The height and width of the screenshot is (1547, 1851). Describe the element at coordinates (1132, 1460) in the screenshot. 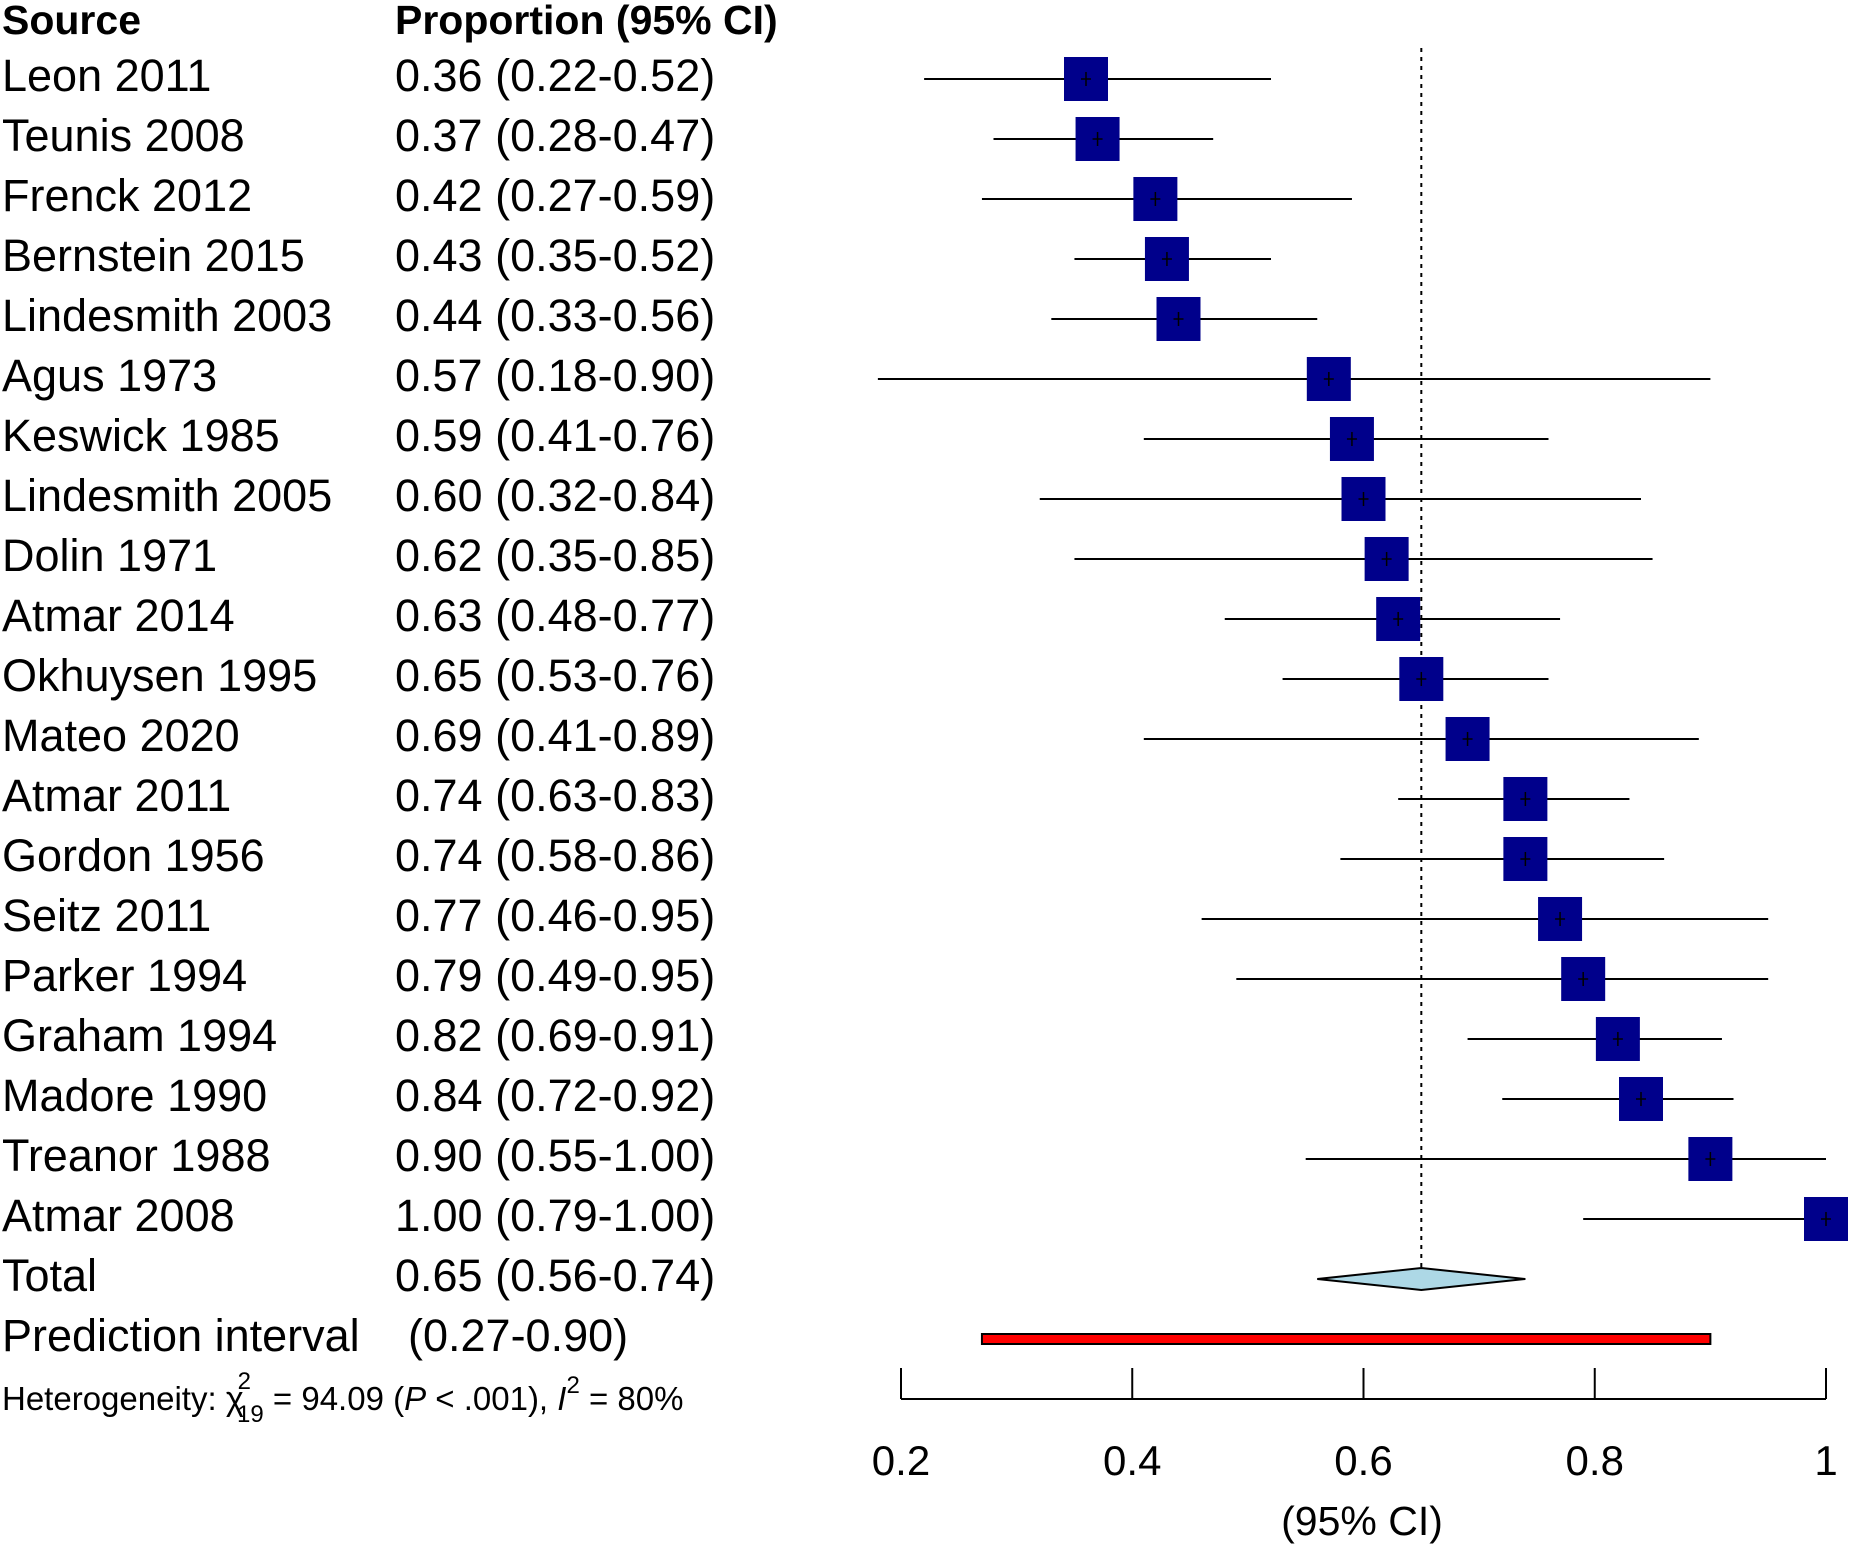

I see `x-tick-label: 0.4` at that location.